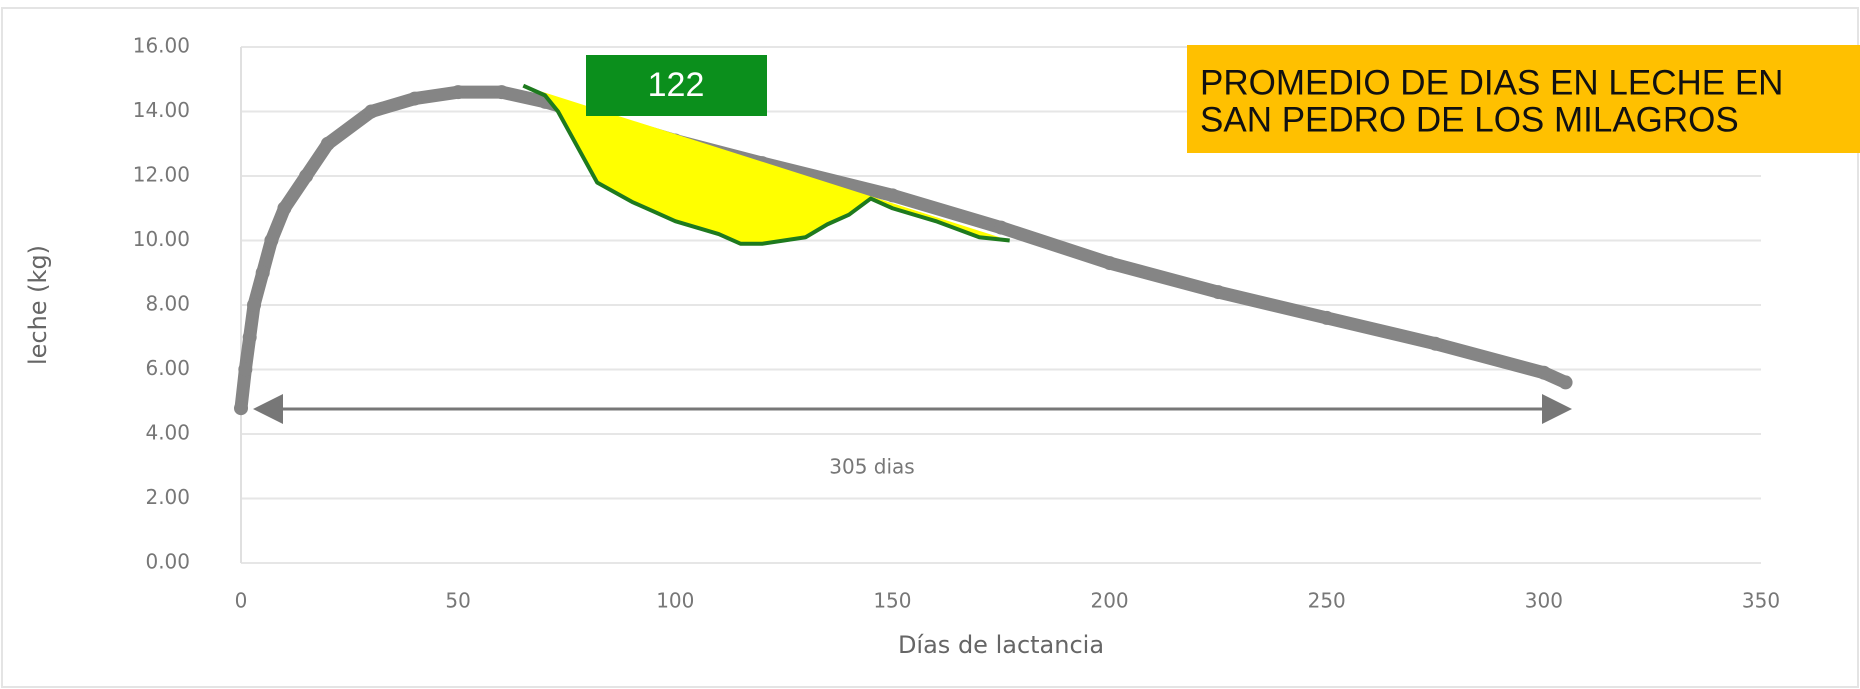 The height and width of the screenshot is (689, 1860). I want to click on y-tick-label: 4.00, so click(167, 433).